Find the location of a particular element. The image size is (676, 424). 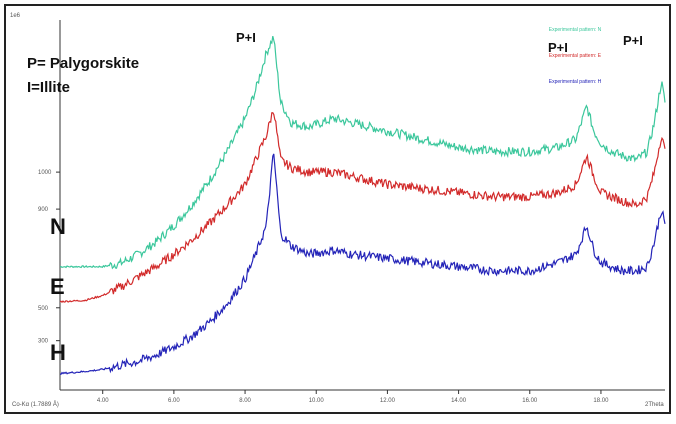

legend-illite: I=Illite is located at coordinates (48, 87).